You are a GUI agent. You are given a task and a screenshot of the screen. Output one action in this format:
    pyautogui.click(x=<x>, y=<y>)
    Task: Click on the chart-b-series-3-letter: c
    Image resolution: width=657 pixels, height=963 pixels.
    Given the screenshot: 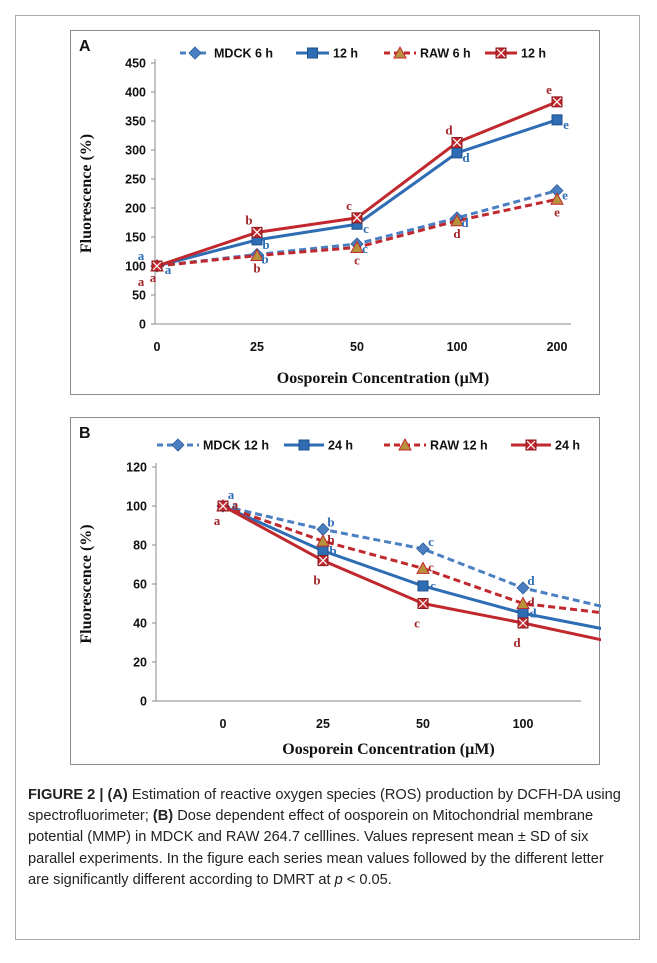 What is the action you would take?
    pyautogui.click(x=417, y=623)
    